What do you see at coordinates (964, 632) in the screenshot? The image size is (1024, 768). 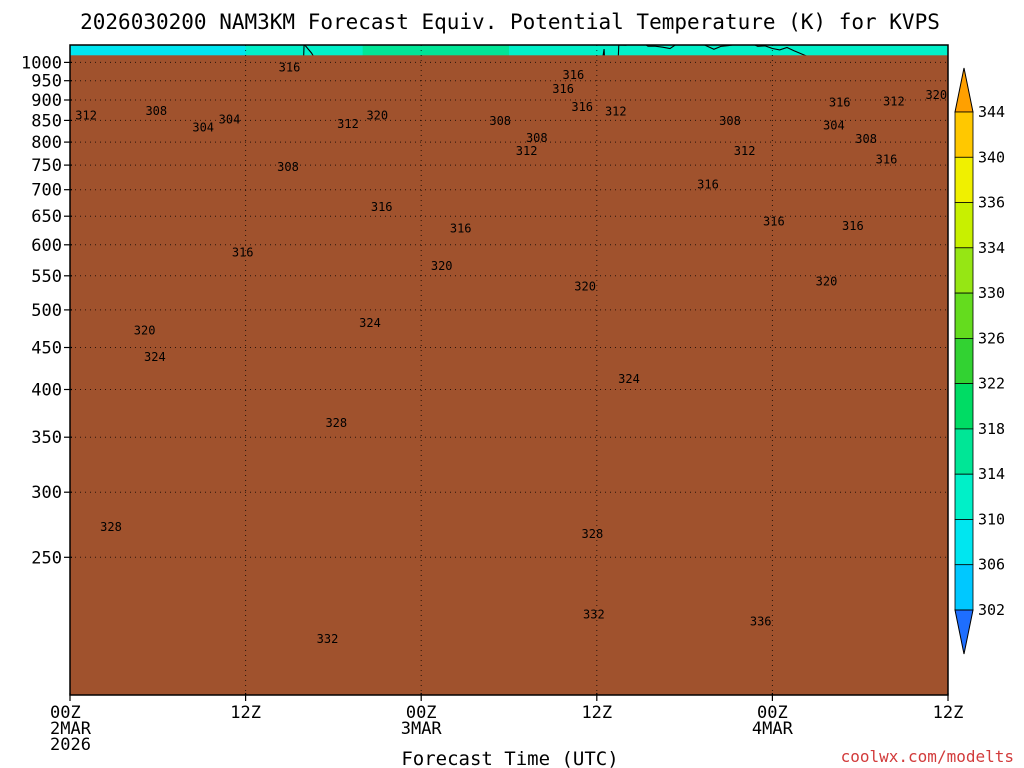 I see `colorbar-under-arrow` at bounding box center [964, 632].